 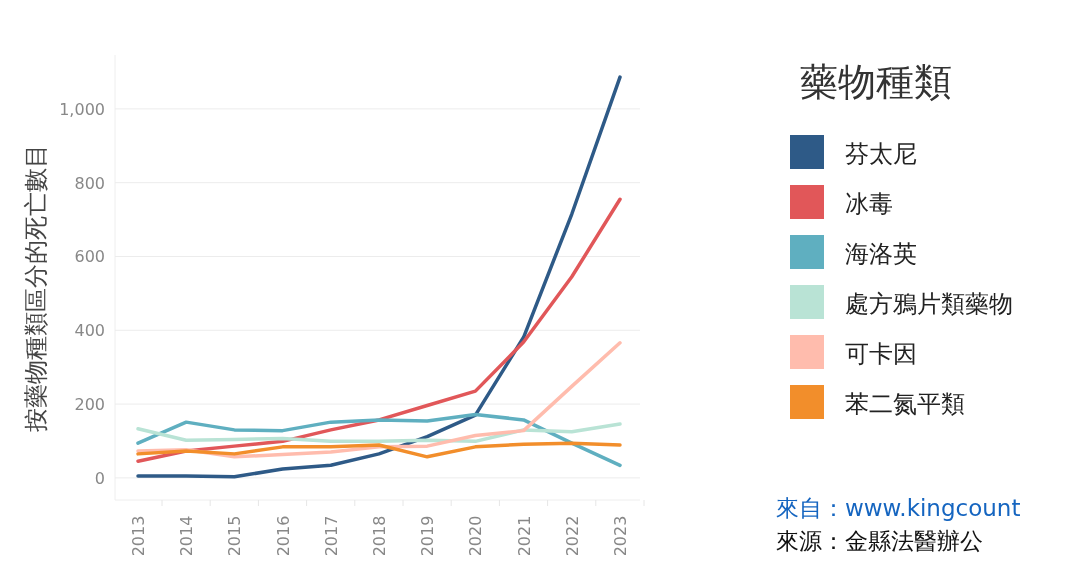 I want to click on x-tick-label: 2014, so click(x=187, y=536).